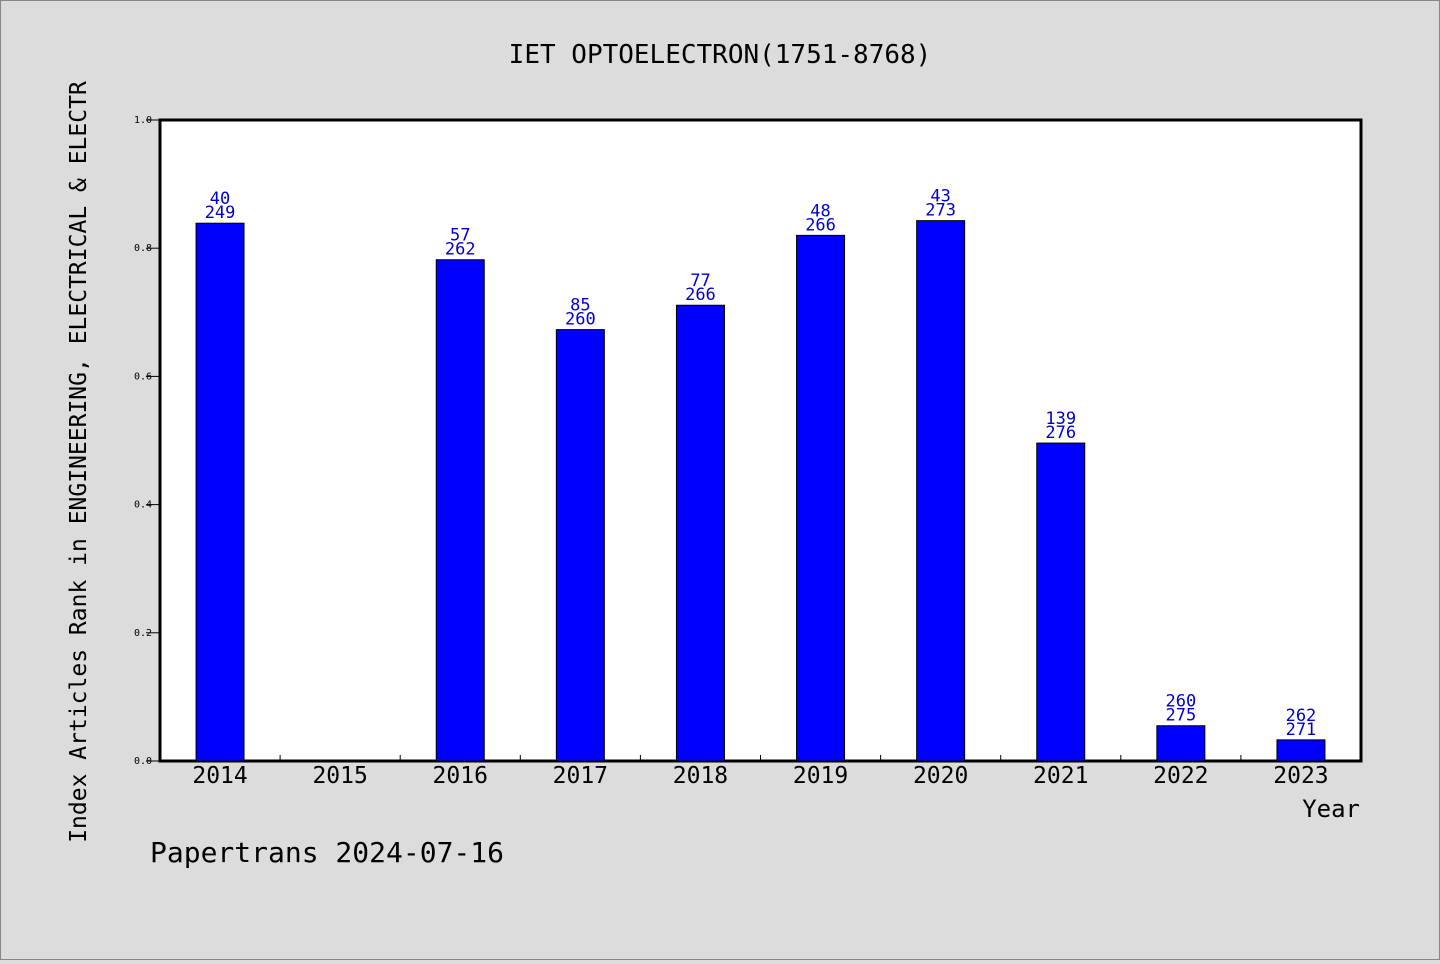 Image resolution: width=1440 pixels, height=964 pixels. What do you see at coordinates (219, 776) in the screenshot?
I see `x-tick-label: 2014` at bounding box center [219, 776].